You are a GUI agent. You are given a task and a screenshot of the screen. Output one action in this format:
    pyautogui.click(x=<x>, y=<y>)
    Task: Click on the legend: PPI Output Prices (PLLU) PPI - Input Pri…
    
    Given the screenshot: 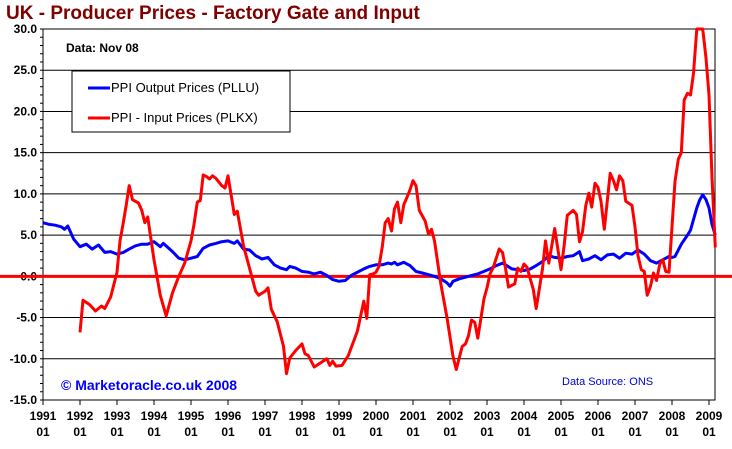 What is the action you would take?
    pyautogui.click(x=181, y=101)
    